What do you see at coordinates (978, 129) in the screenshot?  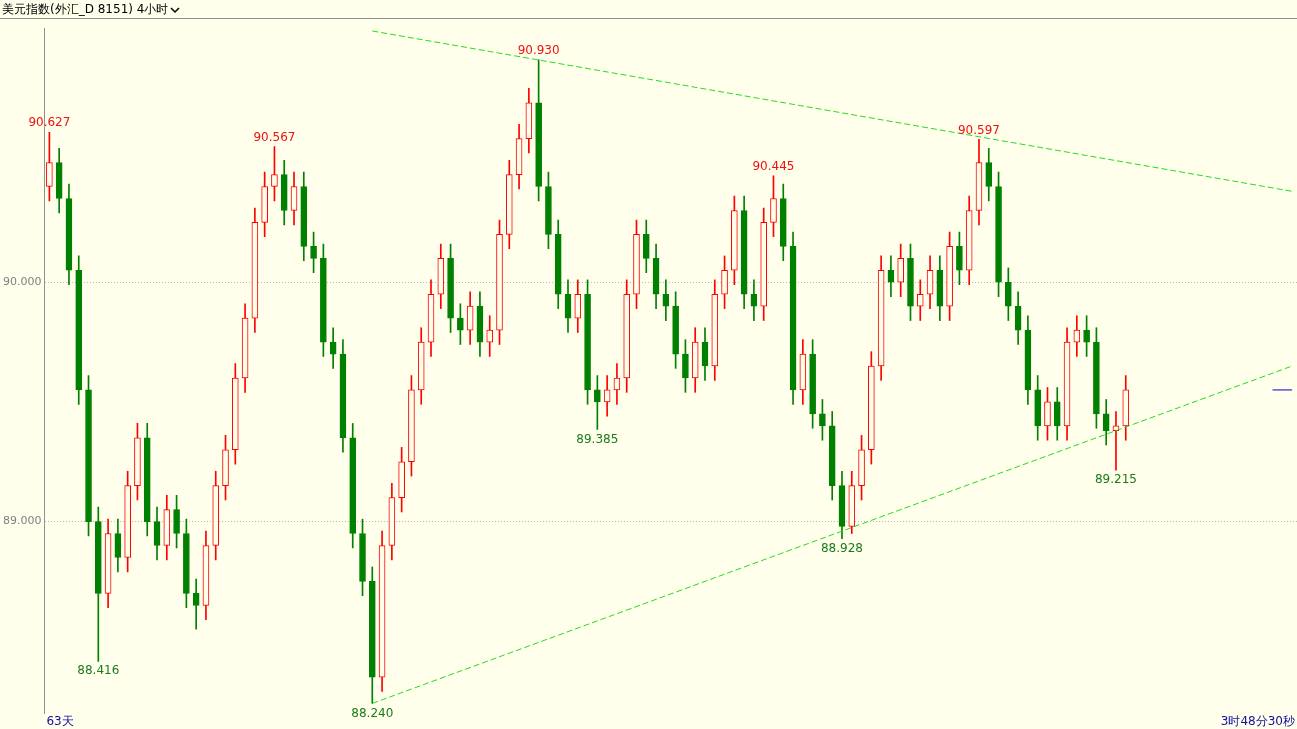 I see `annotation: 90.597` at bounding box center [978, 129].